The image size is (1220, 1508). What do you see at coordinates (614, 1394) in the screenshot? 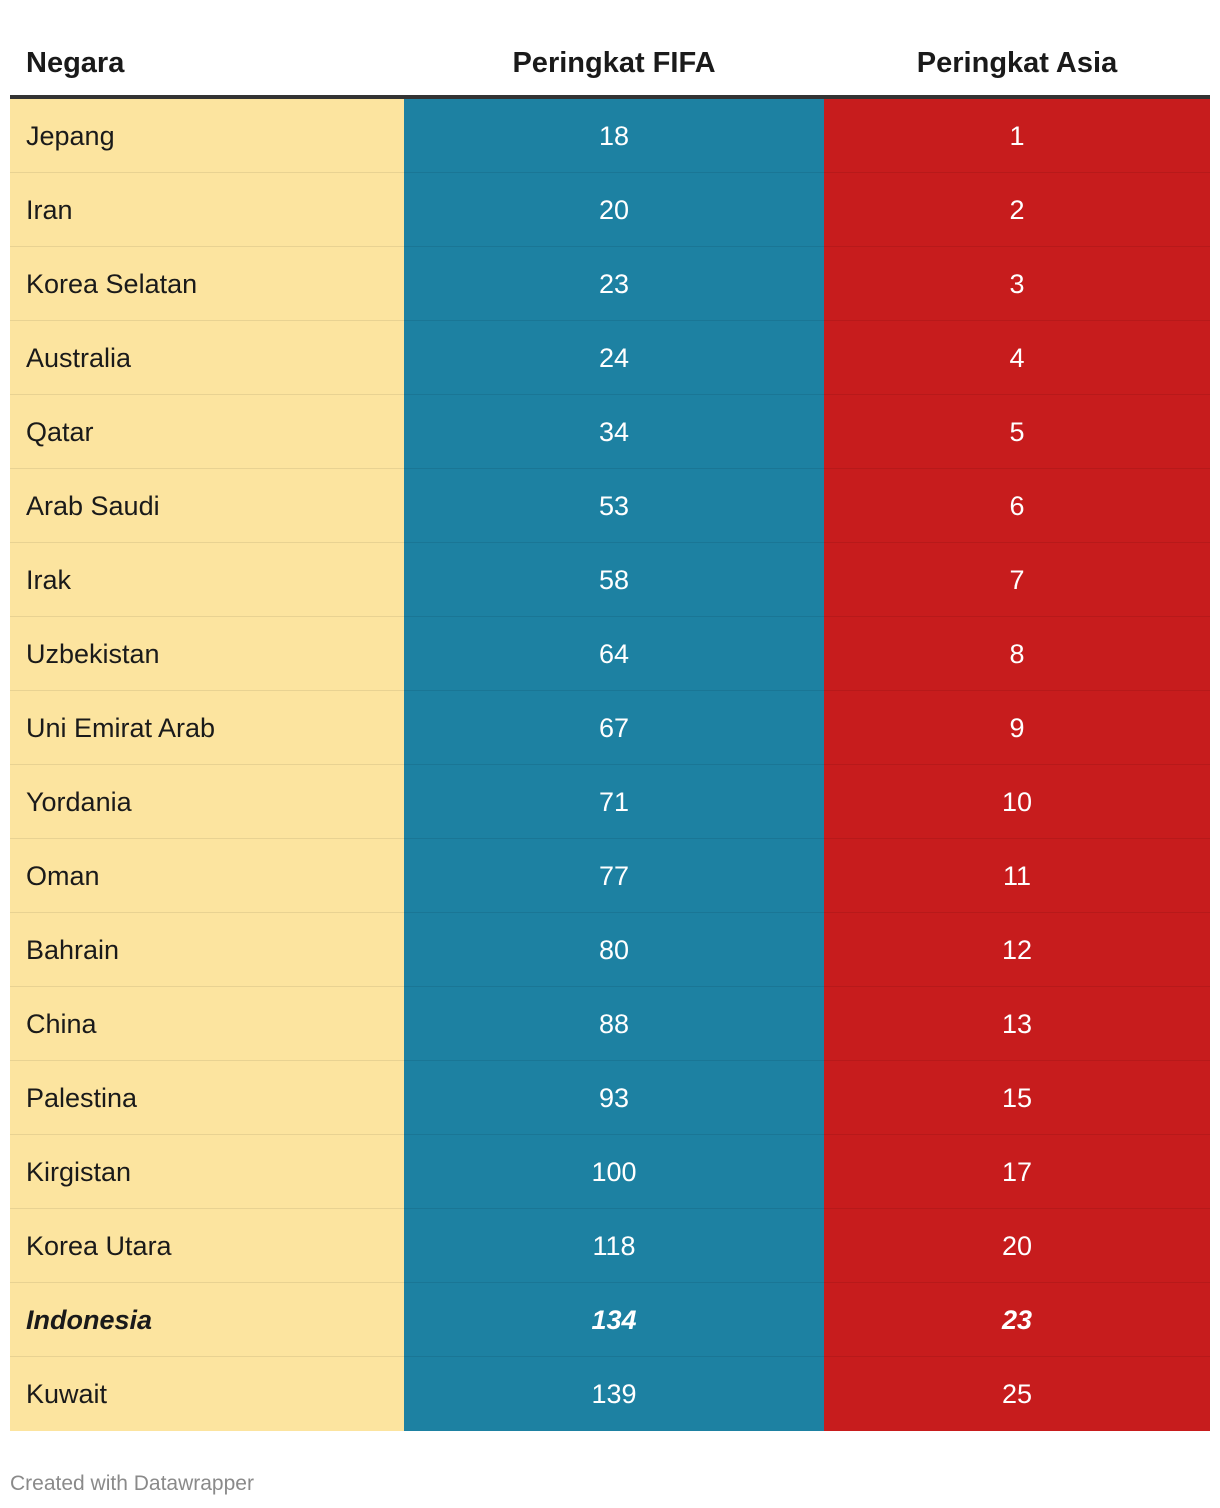
I see `cell-fifa-rank: 139` at bounding box center [614, 1394].